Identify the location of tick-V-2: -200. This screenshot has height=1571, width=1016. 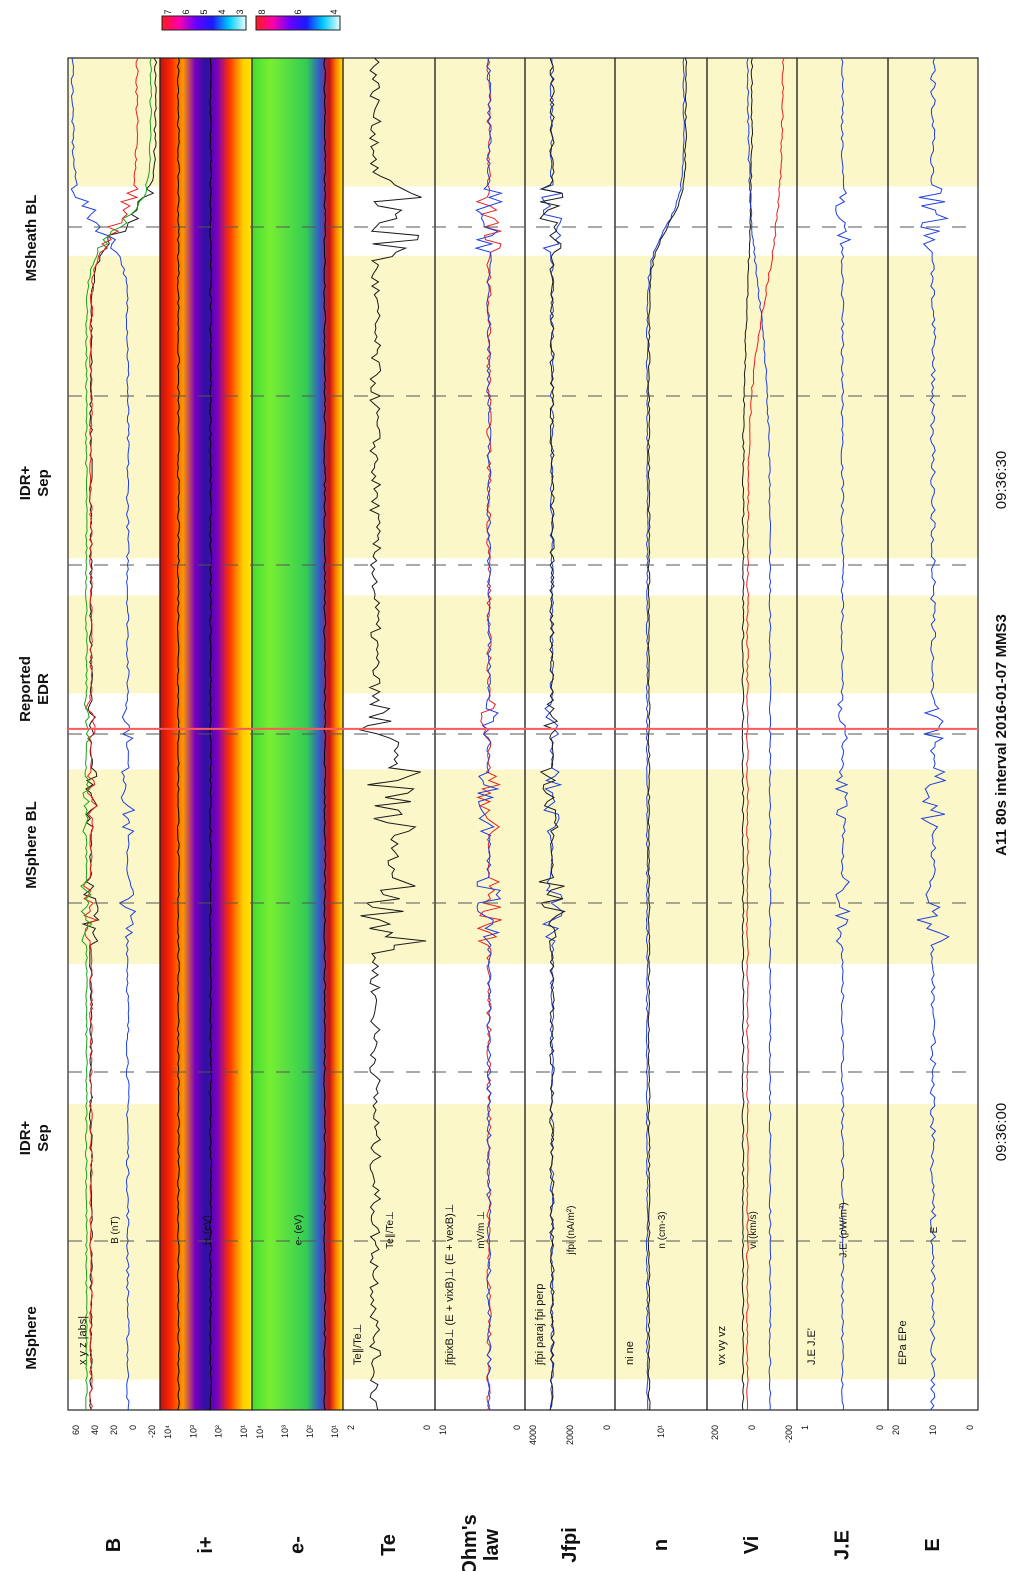
(789, 1434).